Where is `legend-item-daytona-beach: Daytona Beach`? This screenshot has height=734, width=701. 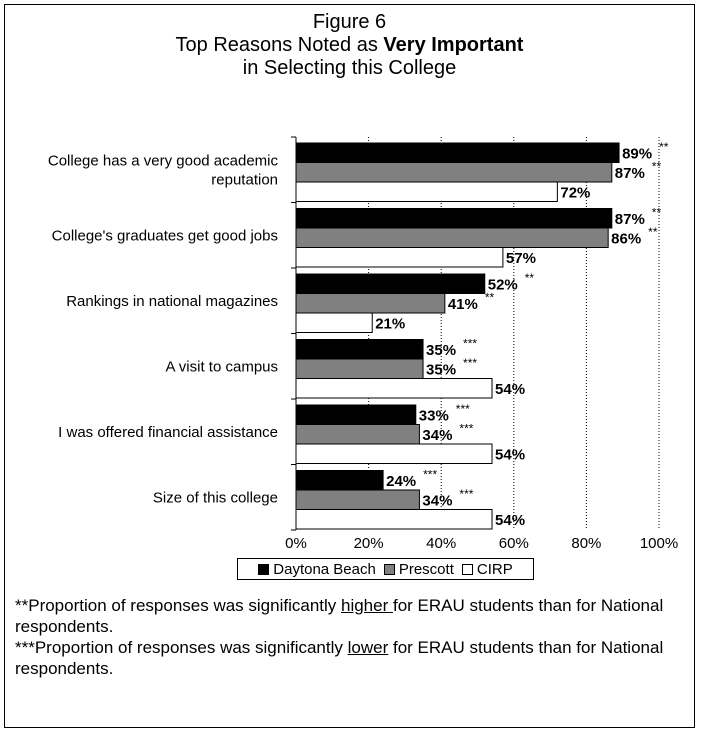 legend-item-daytona-beach: Daytona Beach is located at coordinates (317, 569).